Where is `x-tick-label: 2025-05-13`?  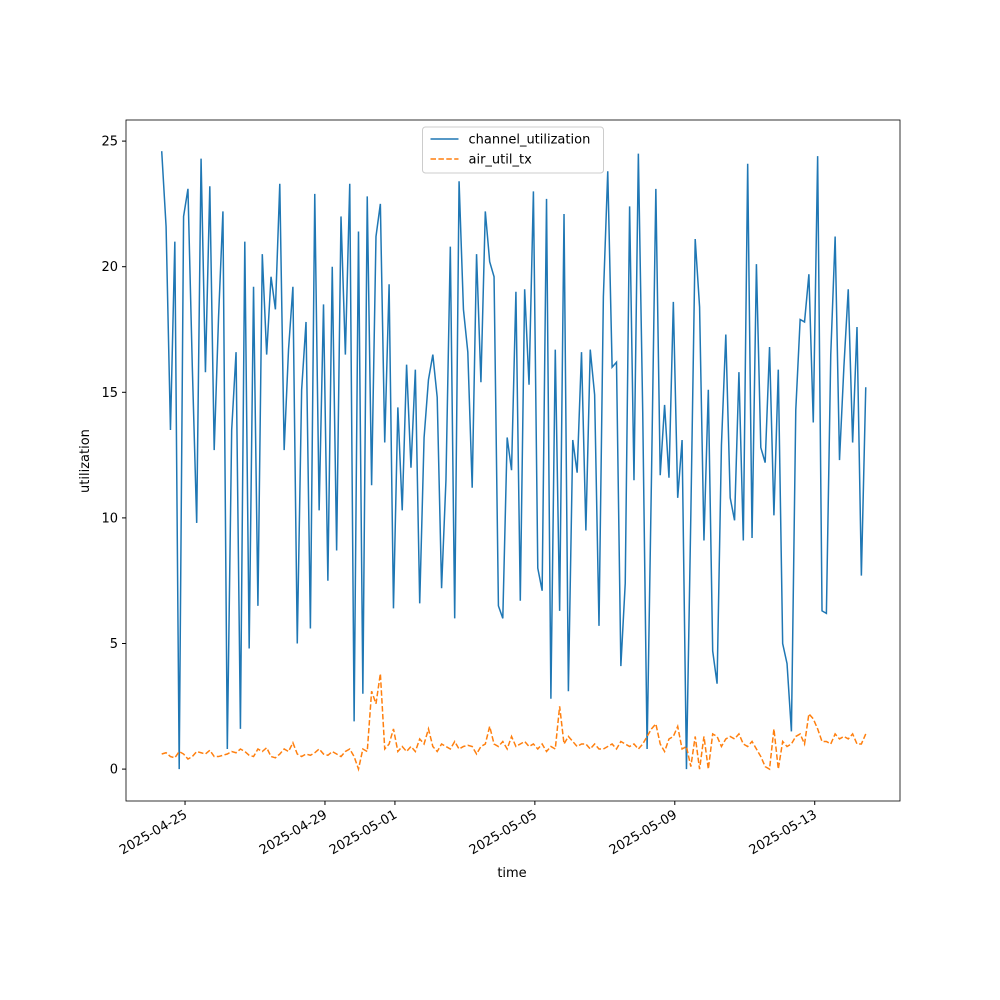 x-tick-label: 2025-05-13 is located at coordinates (783, 832).